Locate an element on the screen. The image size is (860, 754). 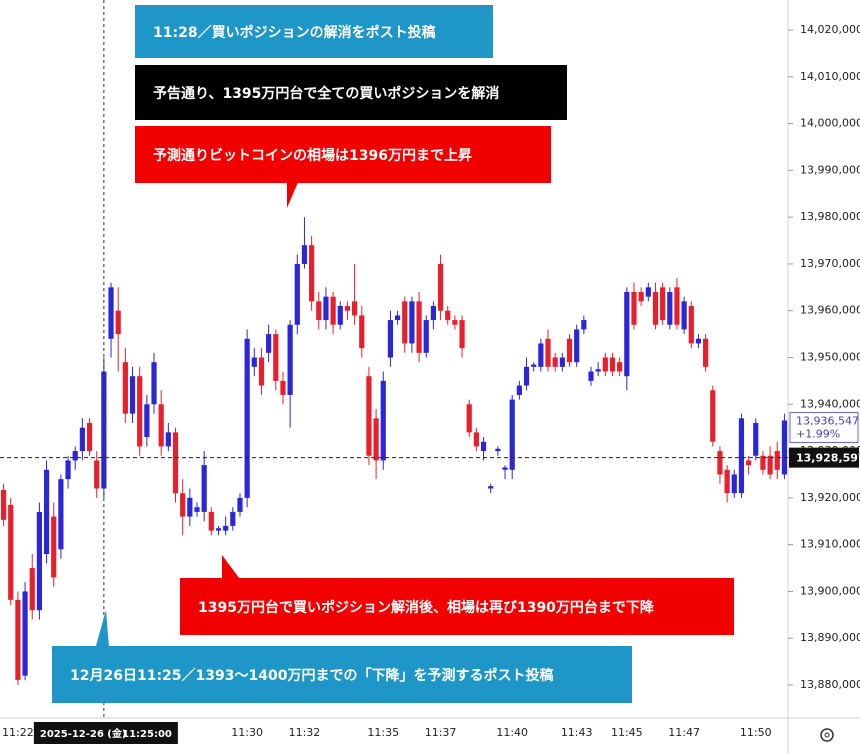
settings-icon is located at coordinates (827, 735).